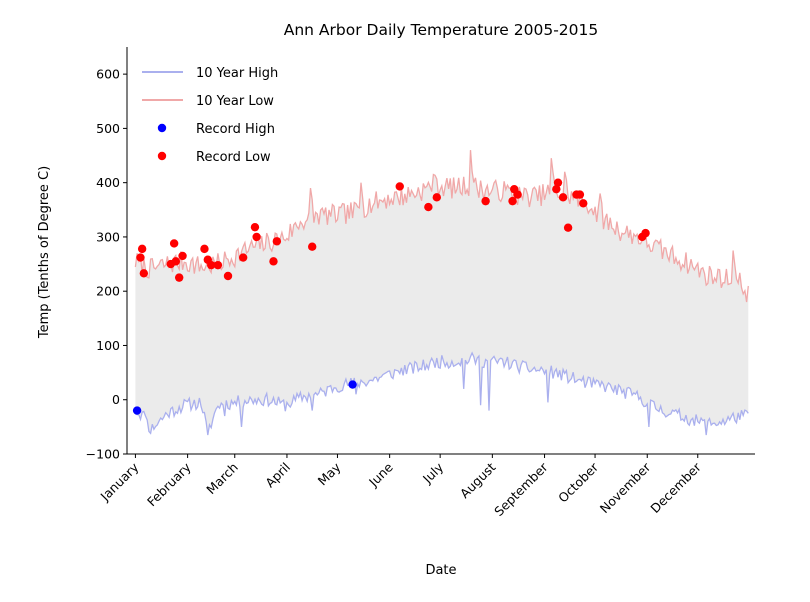  Describe the element at coordinates (380, 474) in the screenshot. I see `x-tick-label: June` at that location.